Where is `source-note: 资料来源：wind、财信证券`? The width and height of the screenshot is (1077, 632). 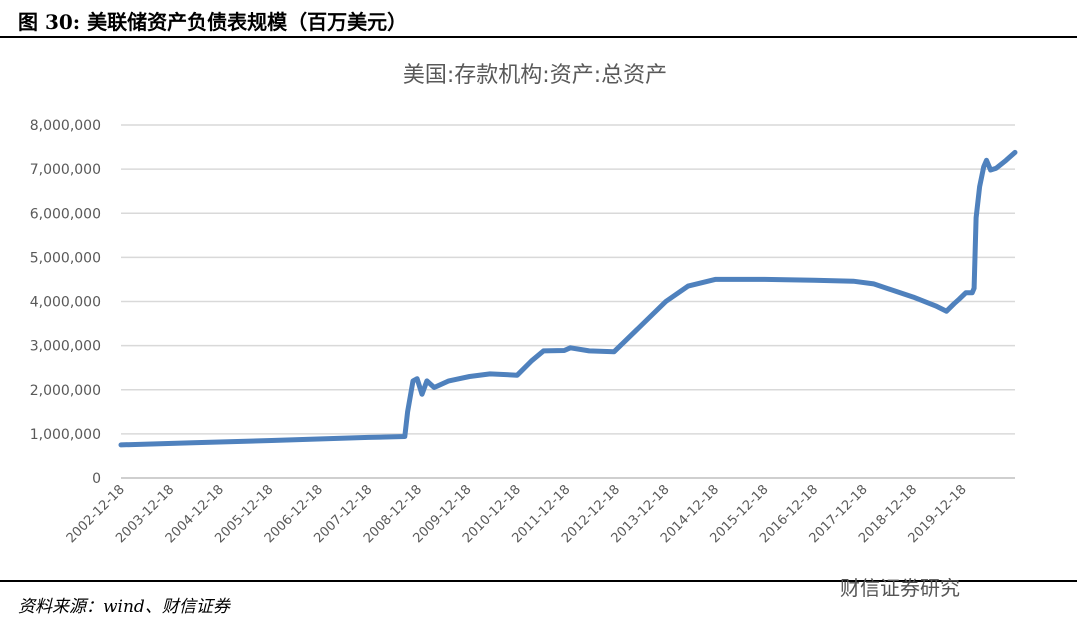
source-note: 资料来源：wind、财信证券 is located at coordinates (124, 607).